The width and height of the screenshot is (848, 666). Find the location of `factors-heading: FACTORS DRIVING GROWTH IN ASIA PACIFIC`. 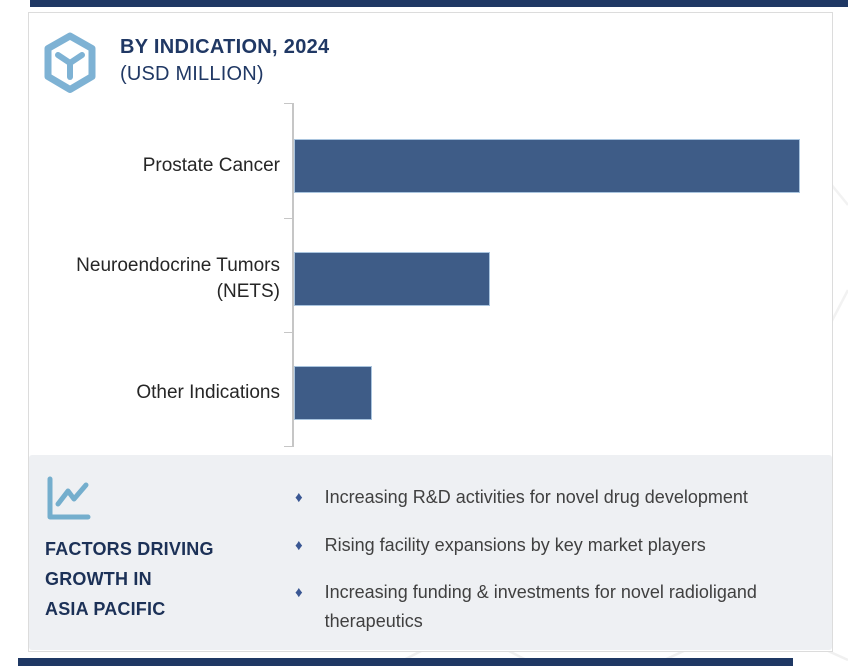

factors-heading: FACTORS DRIVING GROWTH IN ASIA PACIFIC is located at coordinates (129, 579).